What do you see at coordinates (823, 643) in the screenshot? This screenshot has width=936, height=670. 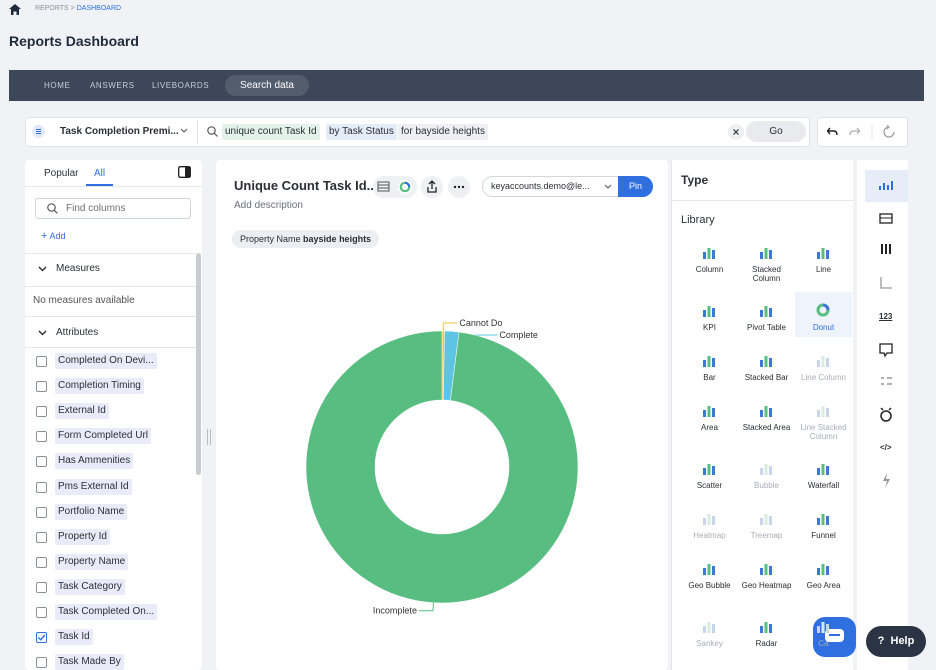 I see `chart-type-label: Ca` at bounding box center [823, 643].